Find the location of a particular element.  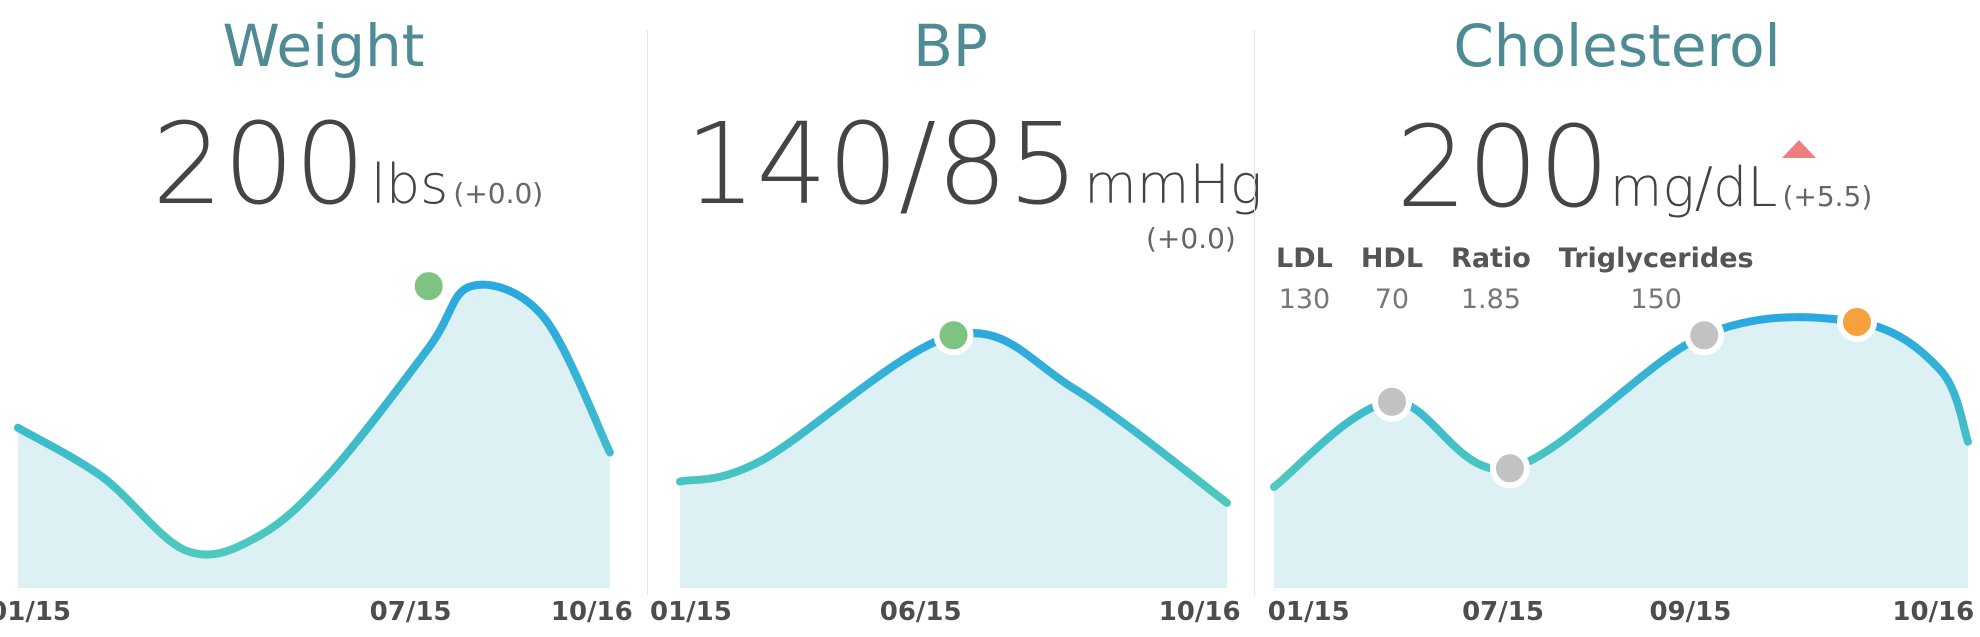

cholesterol-reading: 200mg/dL (+5.5) is located at coordinates (1634, 168).